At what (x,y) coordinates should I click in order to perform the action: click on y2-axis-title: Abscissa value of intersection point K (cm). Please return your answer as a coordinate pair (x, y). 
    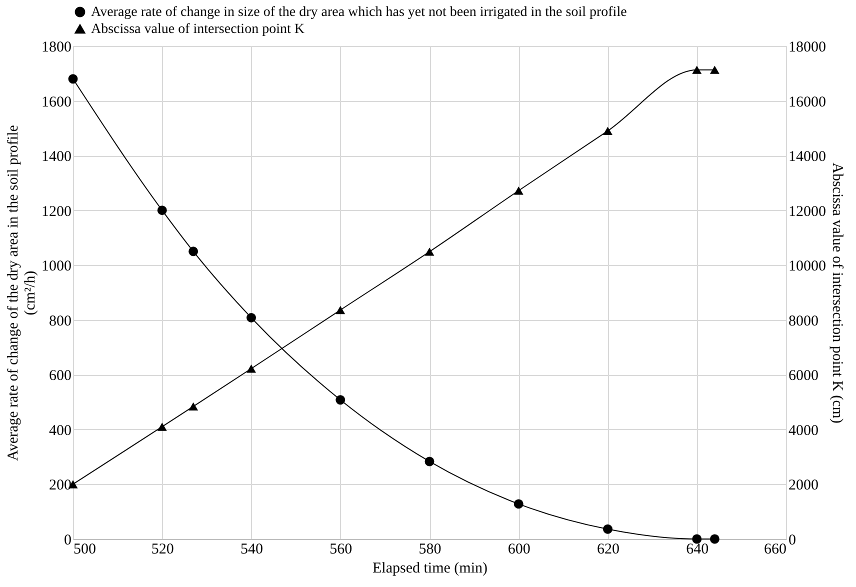
    Looking at the image, I should click on (837, 293).